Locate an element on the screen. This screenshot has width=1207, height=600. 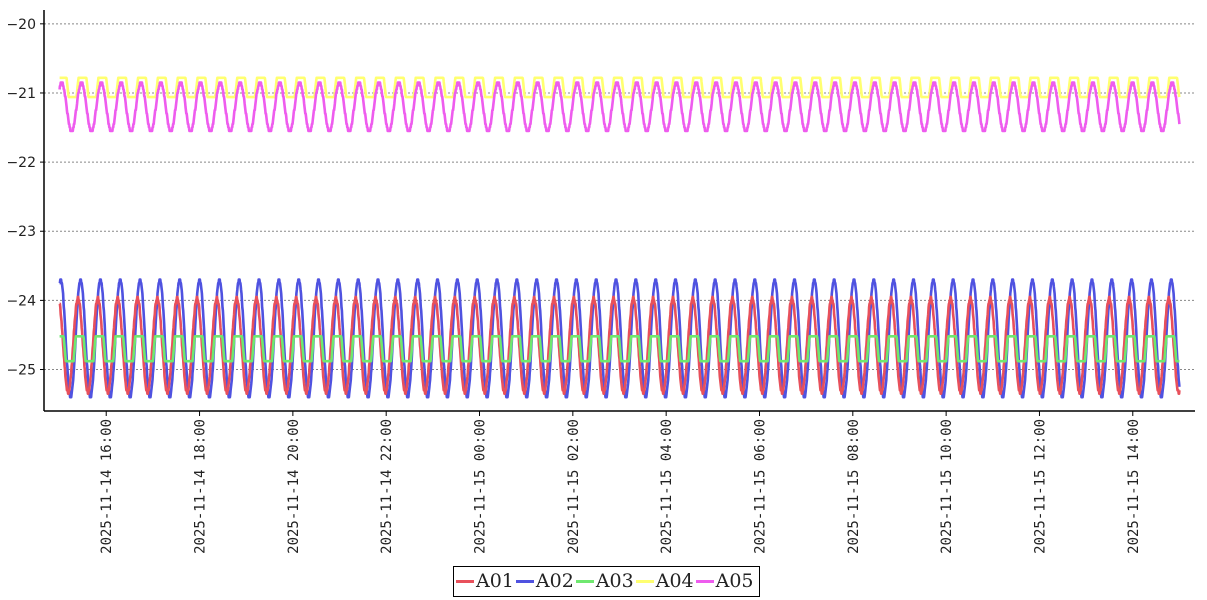
legend-item-a05: A05 is located at coordinates (724, 581).